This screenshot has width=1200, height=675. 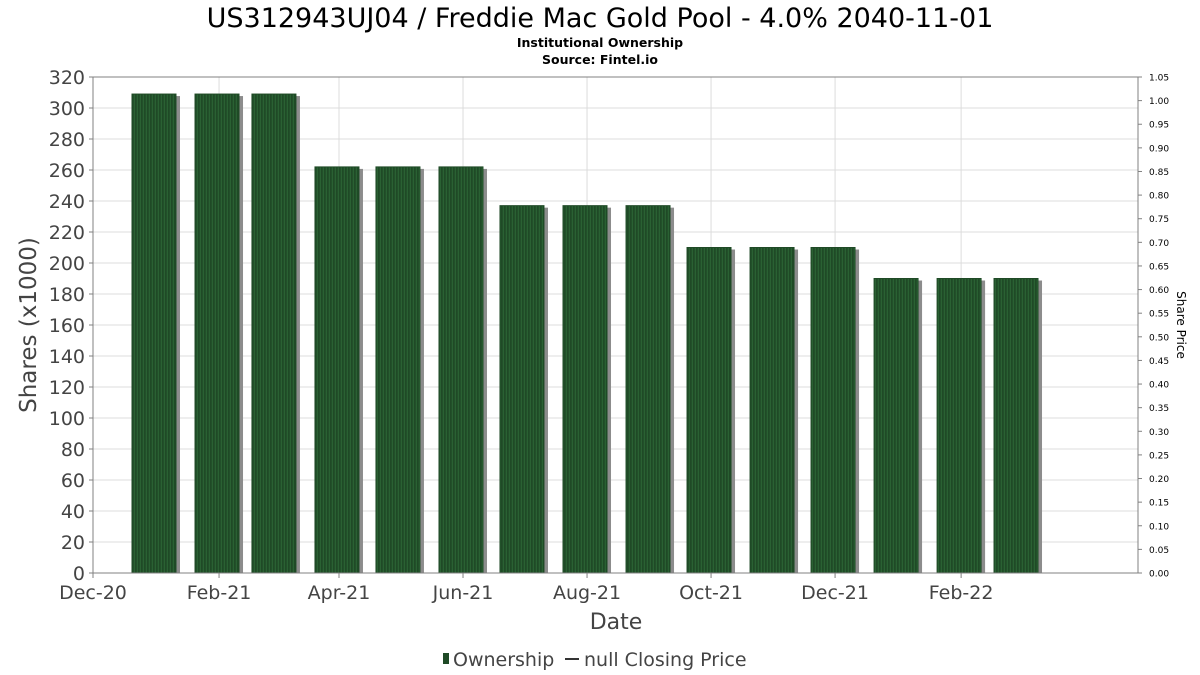 What do you see at coordinates (1159, 173) in the screenshot?
I see `y2-tick-label: 0.85` at bounding box center [1159, 173].